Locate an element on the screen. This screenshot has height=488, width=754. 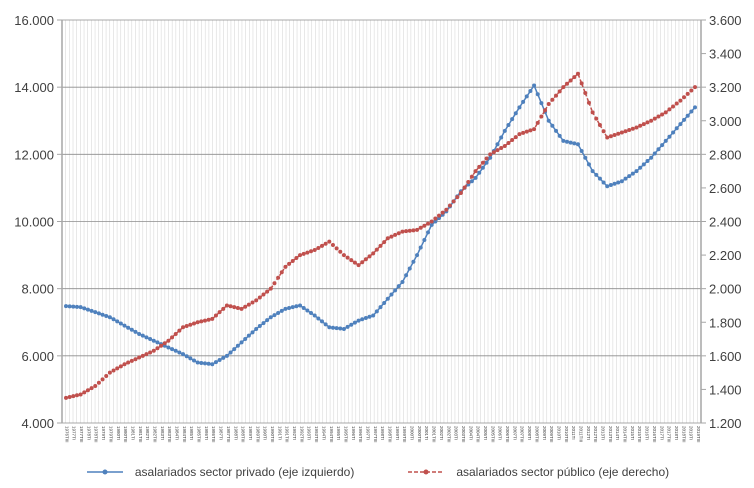
svg-text: 1981TIII is located at coordinates (140, 434).